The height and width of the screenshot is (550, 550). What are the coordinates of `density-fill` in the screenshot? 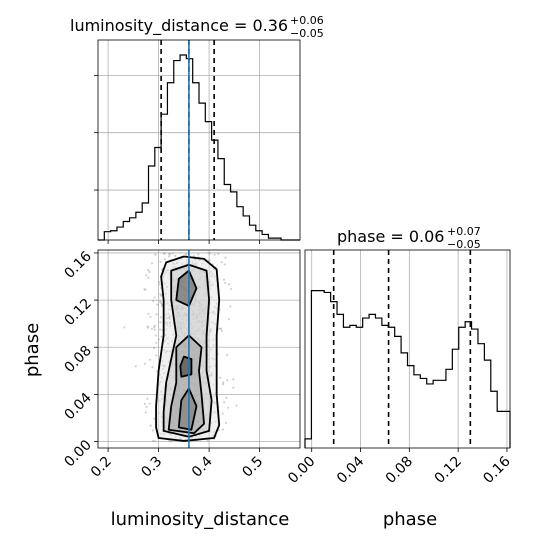 It's located at (186, 288).